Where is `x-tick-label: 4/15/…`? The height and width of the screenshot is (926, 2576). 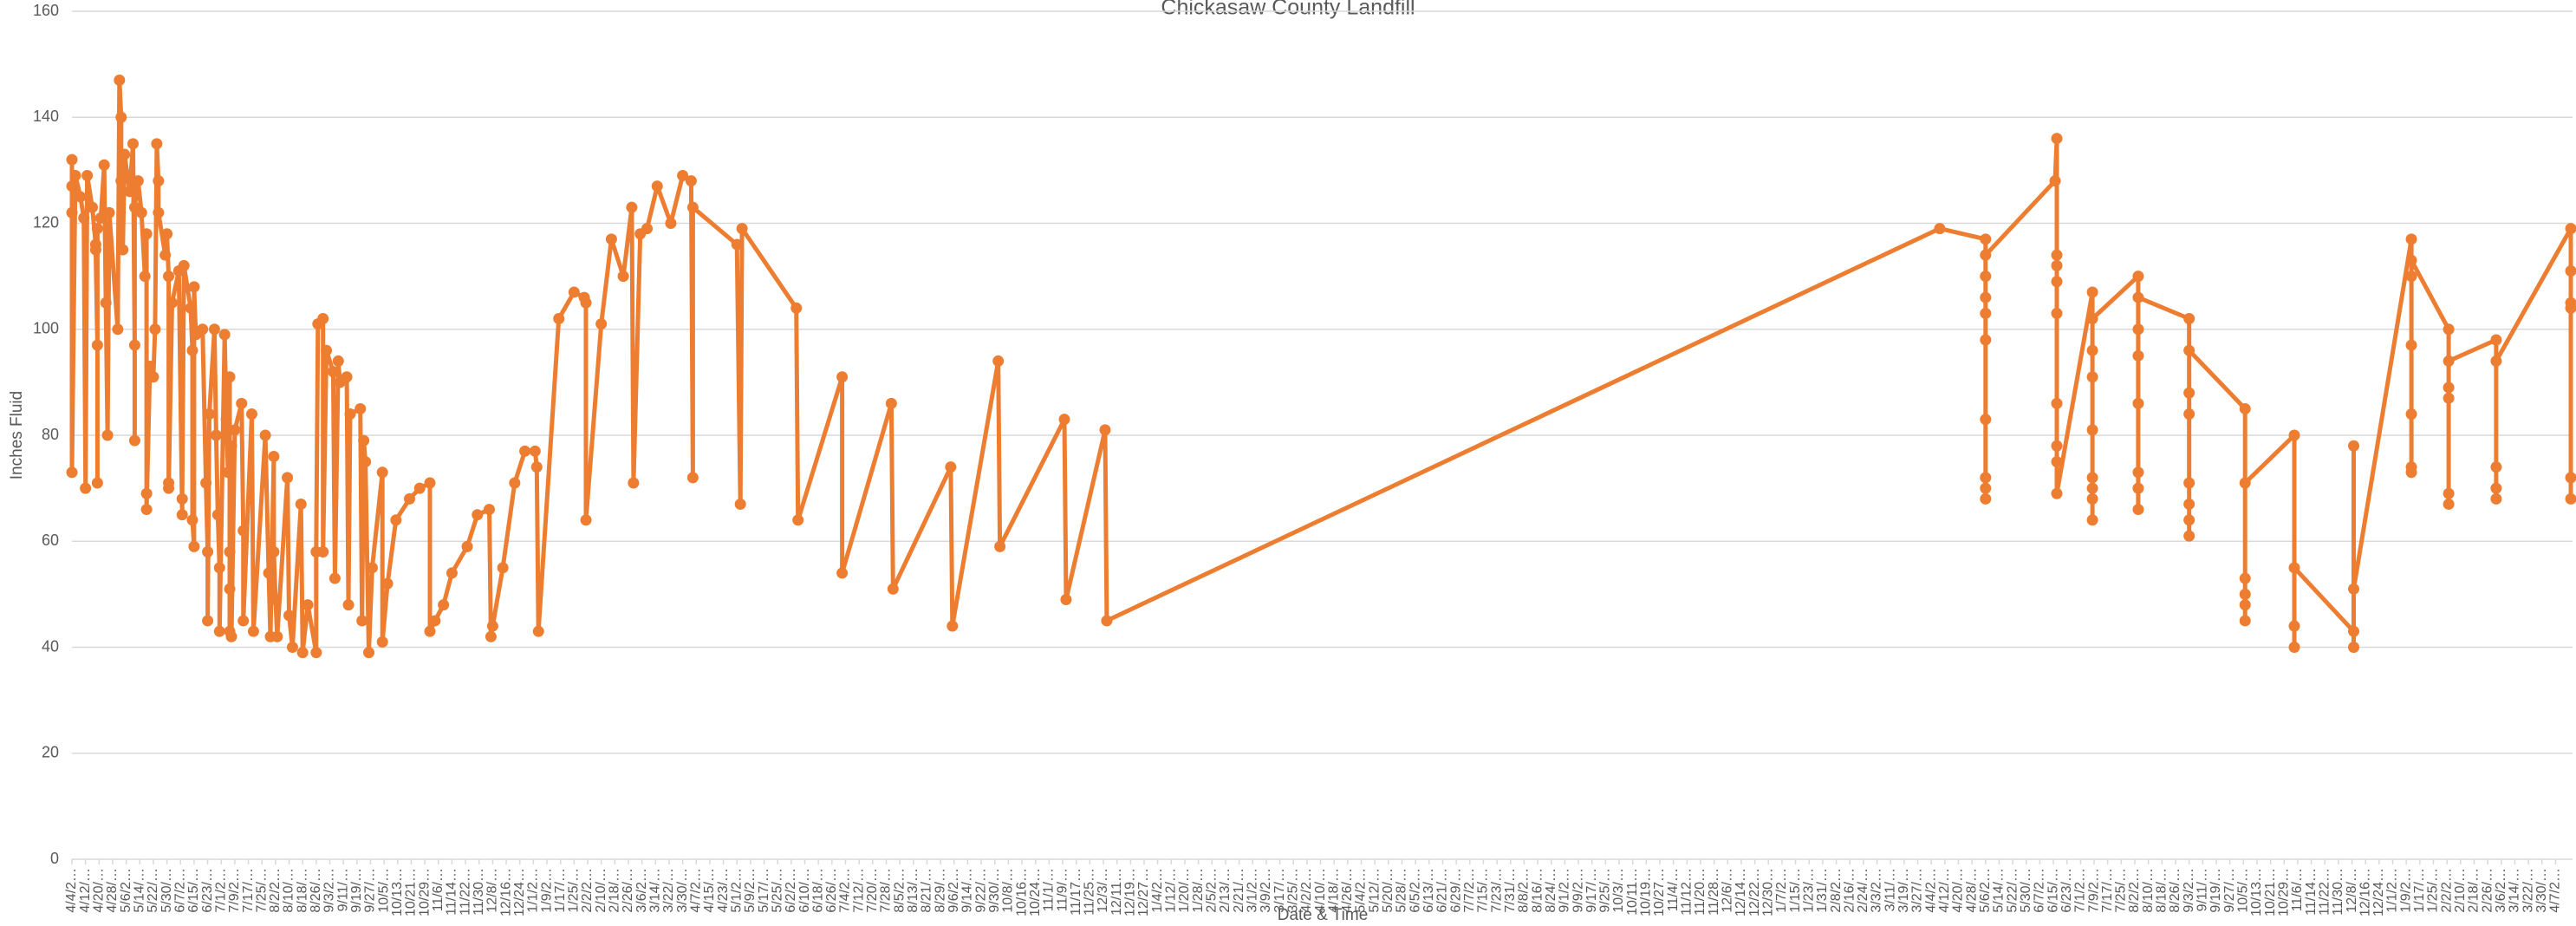 x-tick-label: 4/15/… is located at coordinates (709, 890).